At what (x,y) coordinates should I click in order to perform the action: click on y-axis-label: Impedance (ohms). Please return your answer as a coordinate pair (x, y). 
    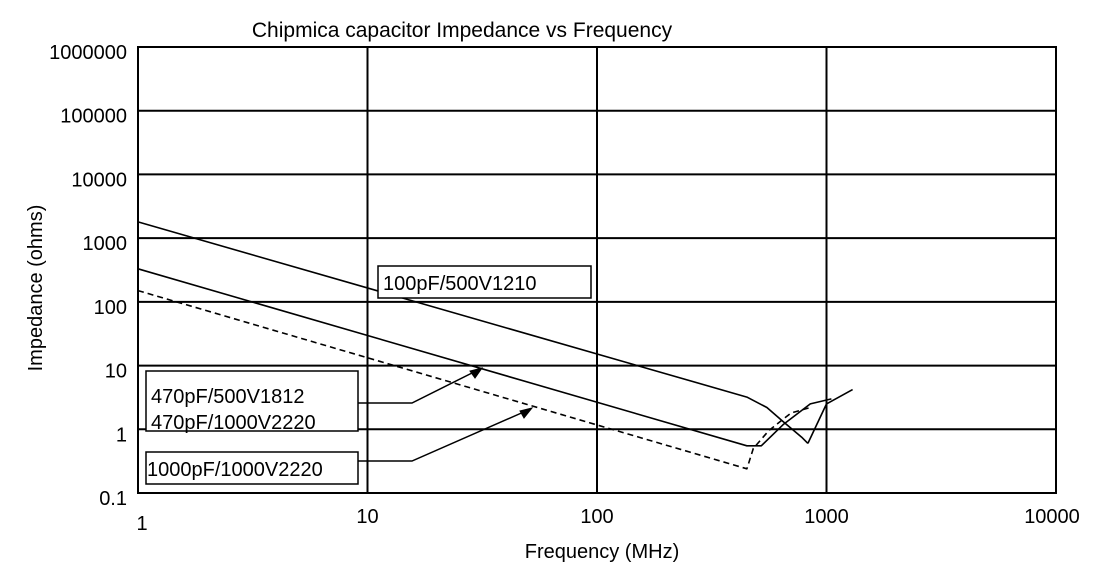
    Looking at the image, I should click on (36, 288).